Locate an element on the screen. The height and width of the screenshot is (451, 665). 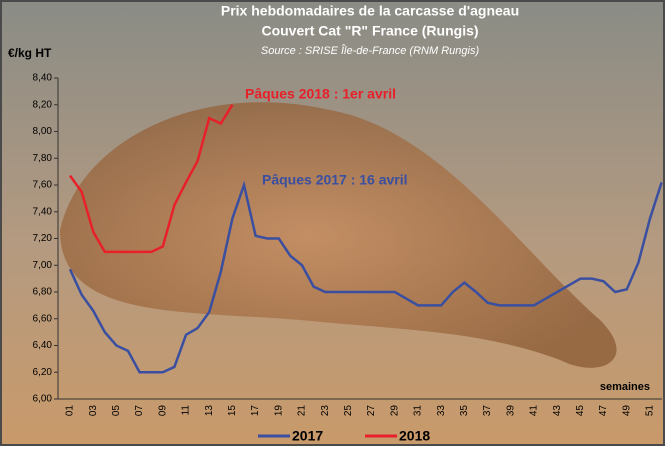
x-tick-label: 21 is located at coordinates (302, 411).